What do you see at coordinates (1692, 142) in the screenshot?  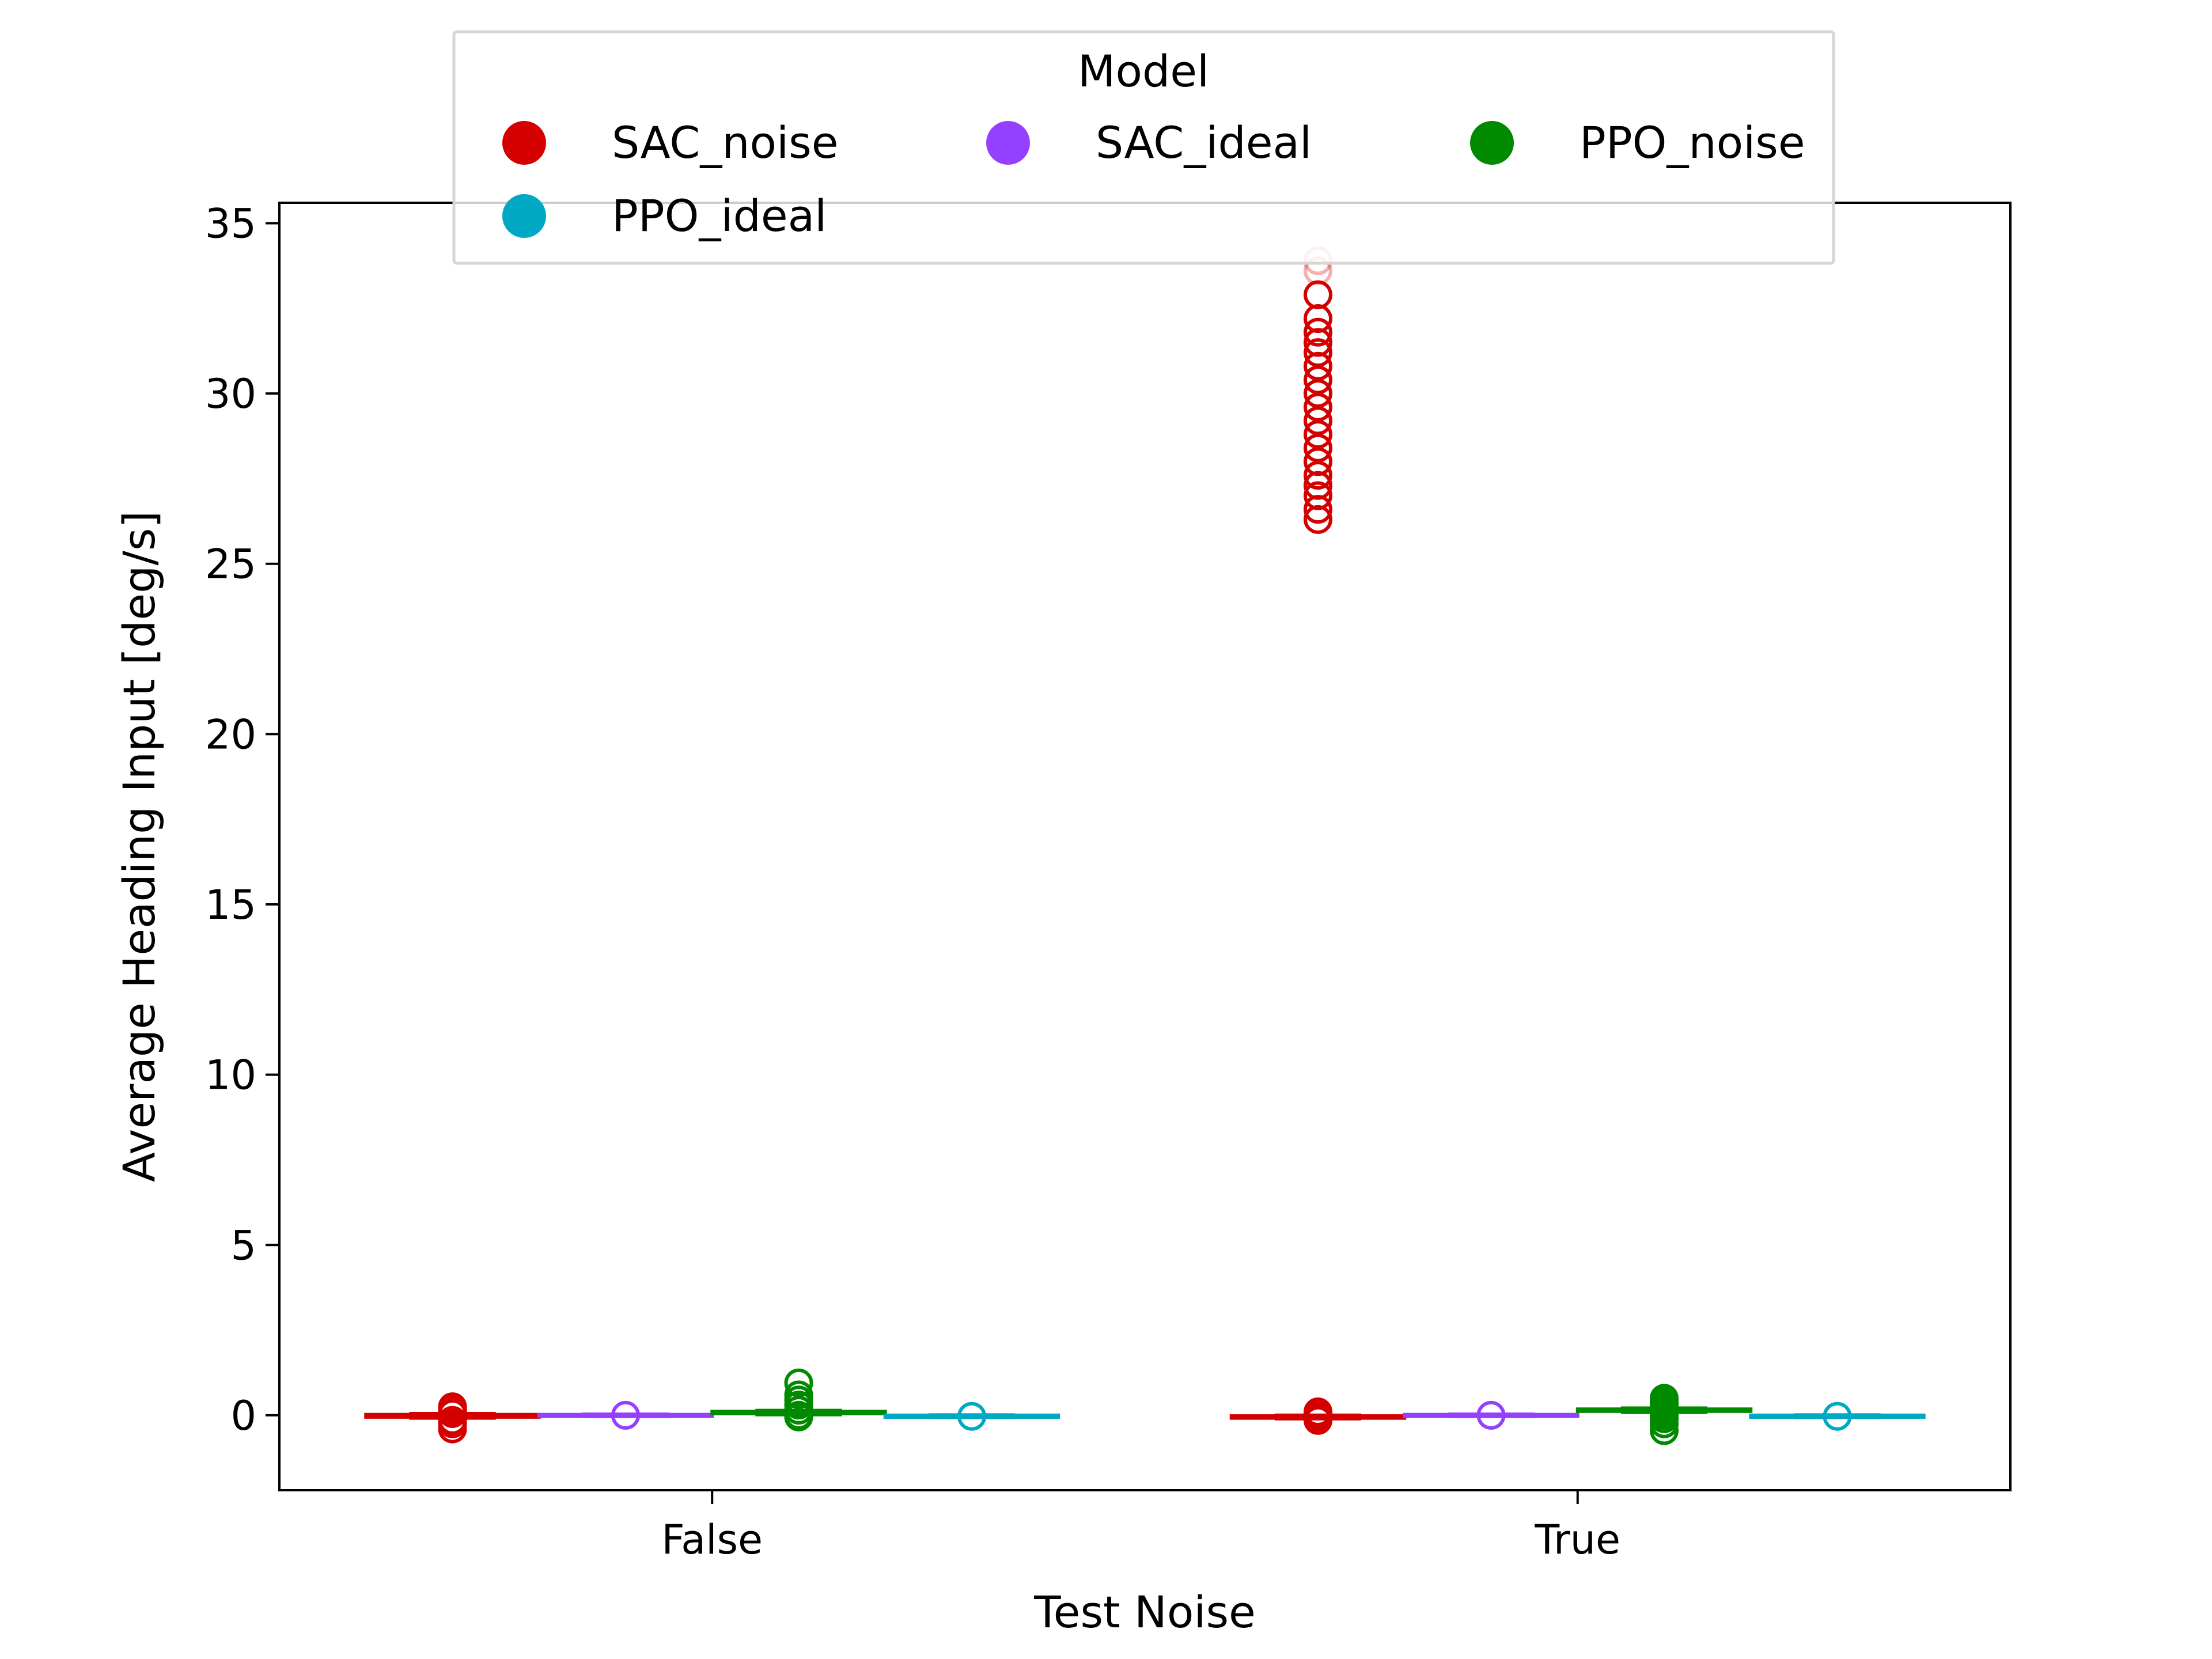 I see `legend-label-PPO_noise: PPO_noise` at bounding box center [1692, 142].